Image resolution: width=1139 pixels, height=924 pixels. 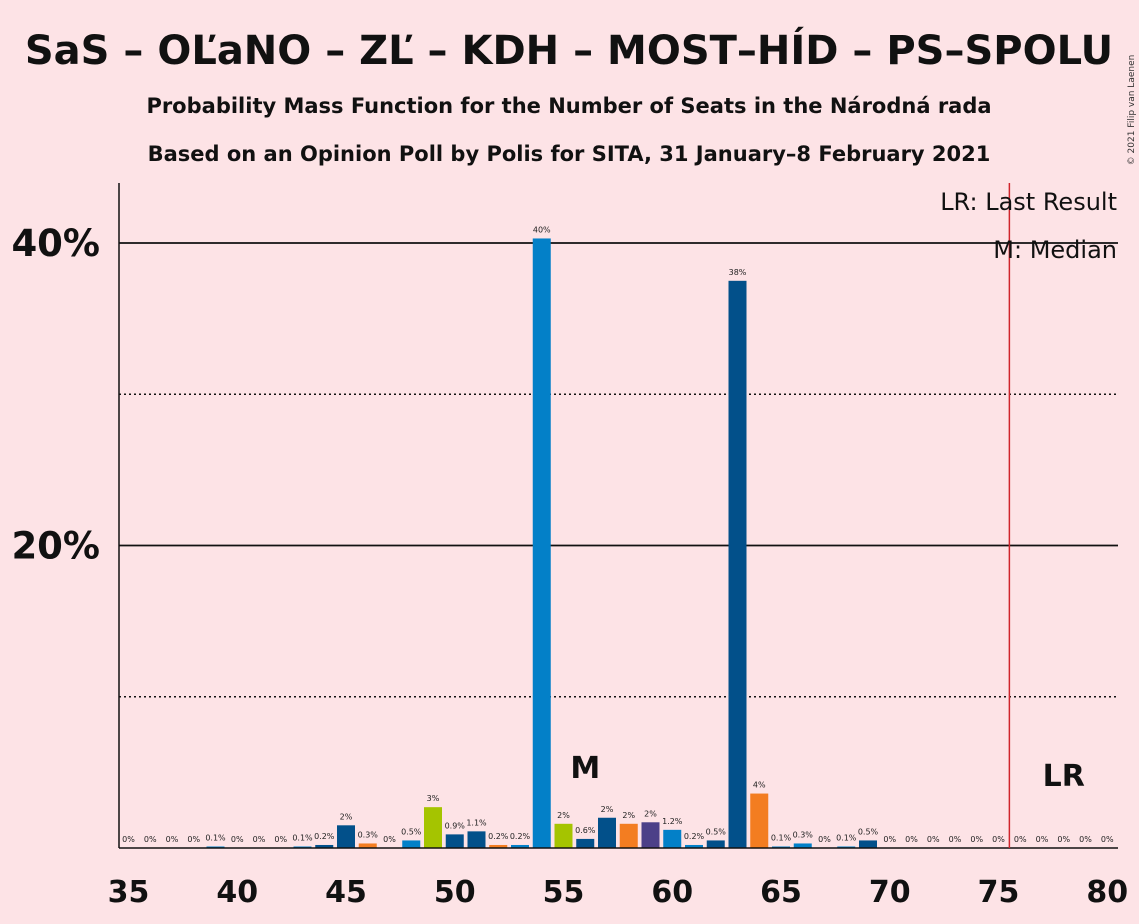 I want to click on bar-value-label: 0.6%, so click(x=585, y=830).